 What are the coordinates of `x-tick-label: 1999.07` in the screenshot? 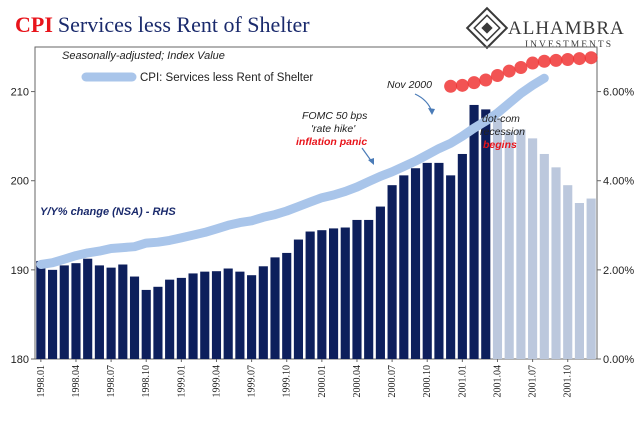 It's located at (252, 381).